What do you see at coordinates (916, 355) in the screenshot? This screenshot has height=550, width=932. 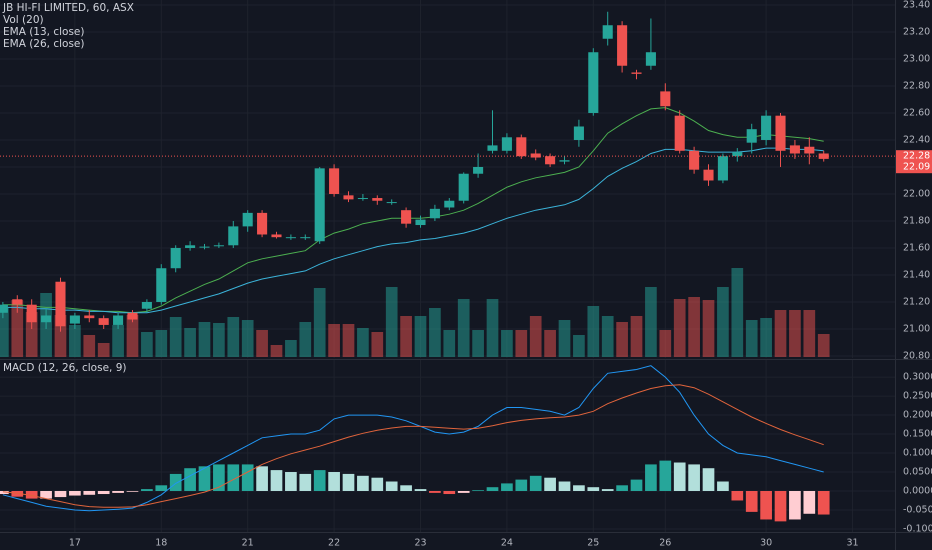 I see `y-tick-label: 20.80` at bounding box center [916, 355].